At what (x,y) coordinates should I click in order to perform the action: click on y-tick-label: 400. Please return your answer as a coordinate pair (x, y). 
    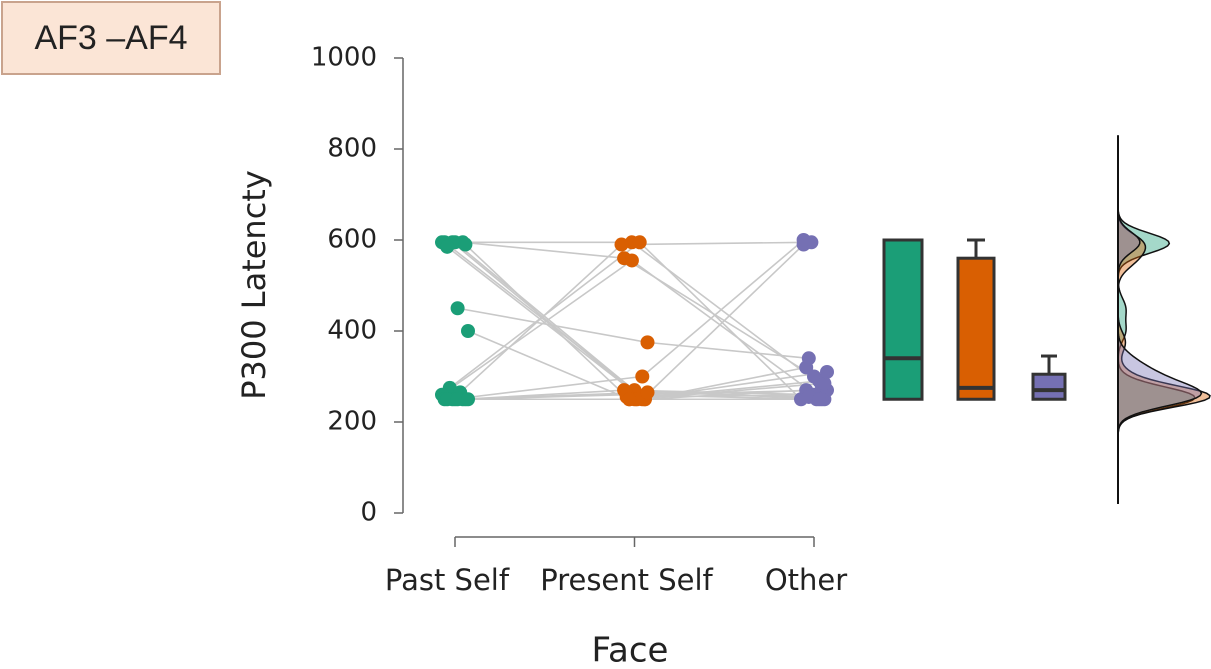
    Looking at the image, I should click on (352, 331).